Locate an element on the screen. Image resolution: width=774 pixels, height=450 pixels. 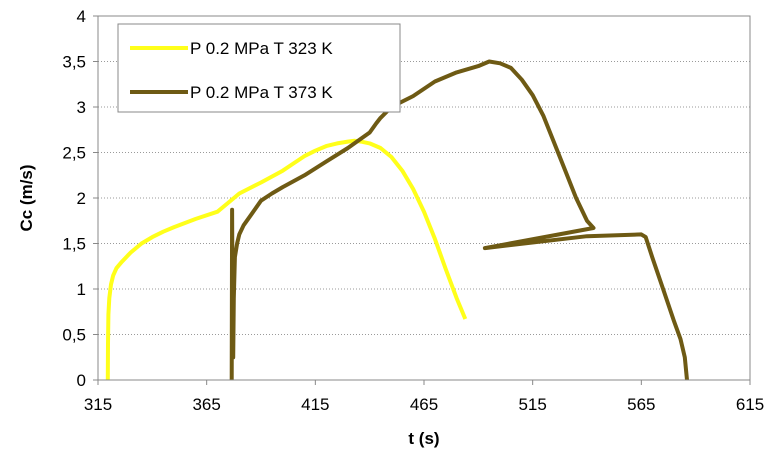
y-tick-label: 4 is located at coordinates (81, 16).